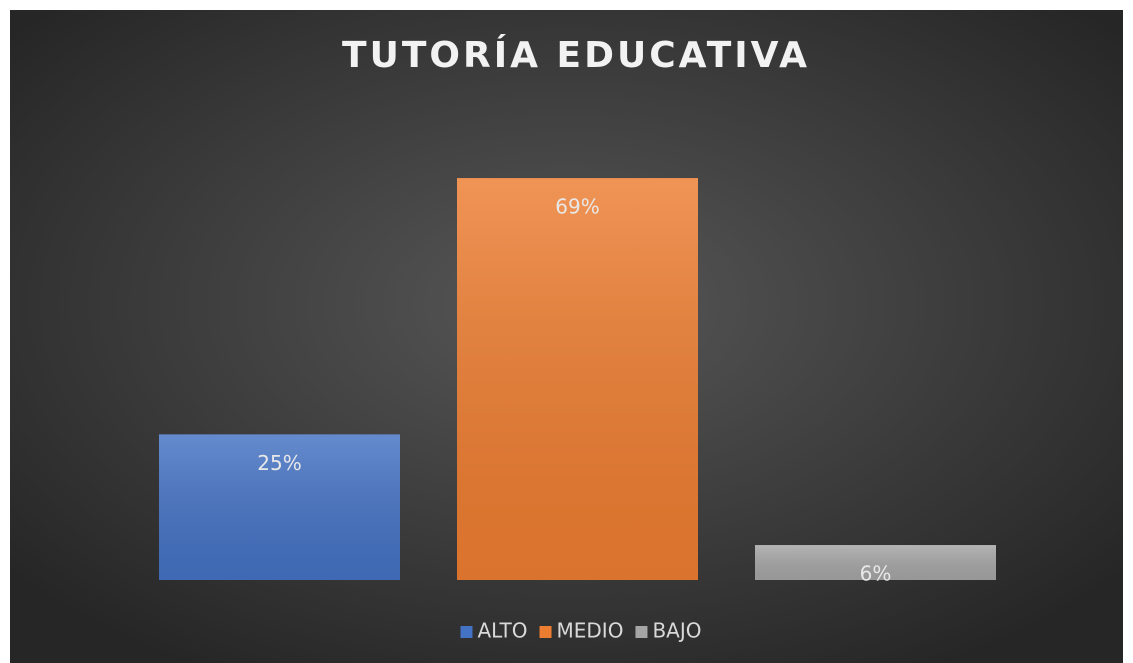 This screenshot has width=1133, height=663. What do you see at coordinates (502, 631) in the screenshot?
I see `legend-label: ALTO` at bounding box center [502, 631].